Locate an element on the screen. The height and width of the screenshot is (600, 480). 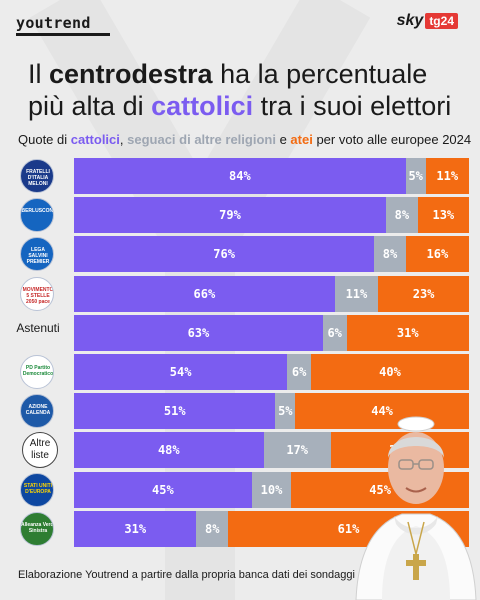
bar-seguaci-di-altre-religioni-stati-uniti-d-europa: 10% is located at coordinates (271, 489).